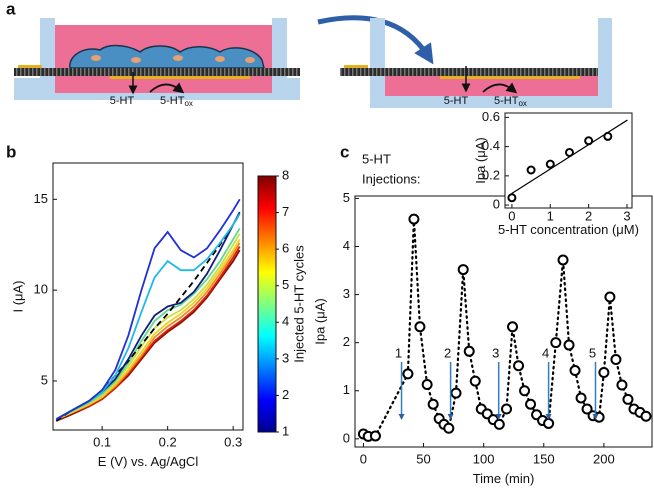  Describe the element at coordinates (41, 198) in the screenshot. I see `y-tick-label: 15` at that location.